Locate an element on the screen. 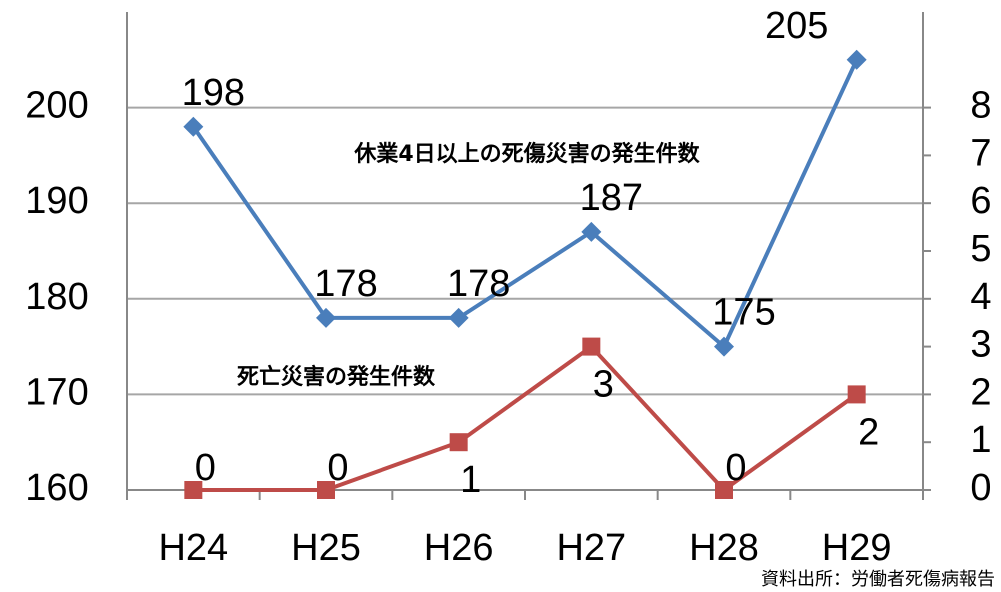 Image resolution: width=1001 pixels, height=592 pixels. y2-tick-label: 4 is located at coordinates (980, 297).